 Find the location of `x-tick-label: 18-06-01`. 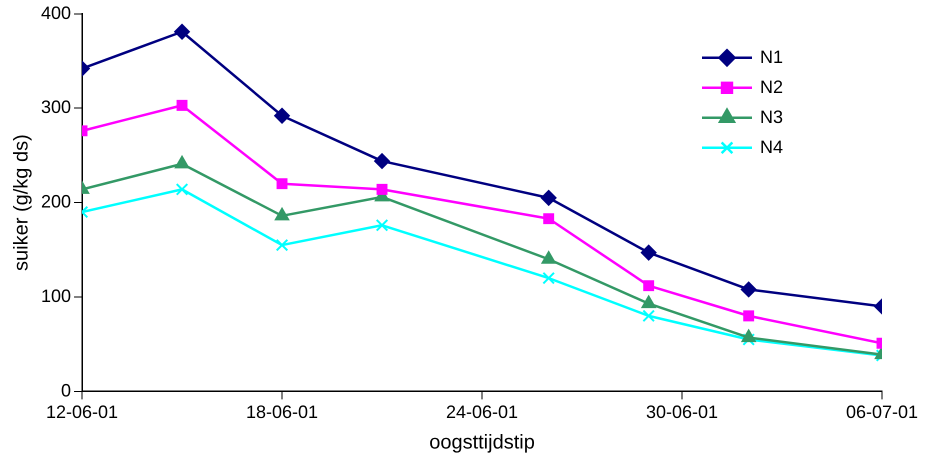

x-tick-label: 18-06-01 is located at coordinates (282, 412).